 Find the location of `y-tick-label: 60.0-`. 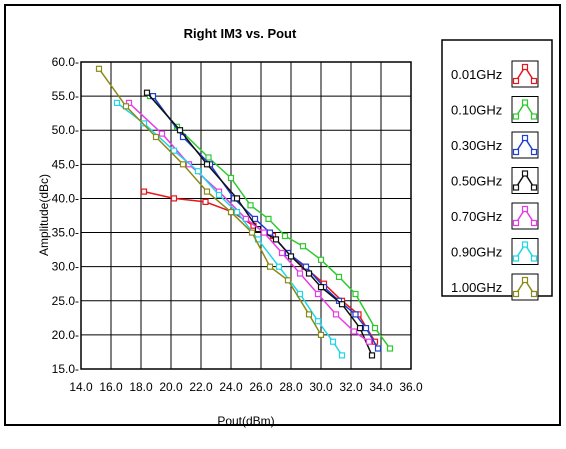

y-tick-label: 60.0- is located at coordinates (65, 62).